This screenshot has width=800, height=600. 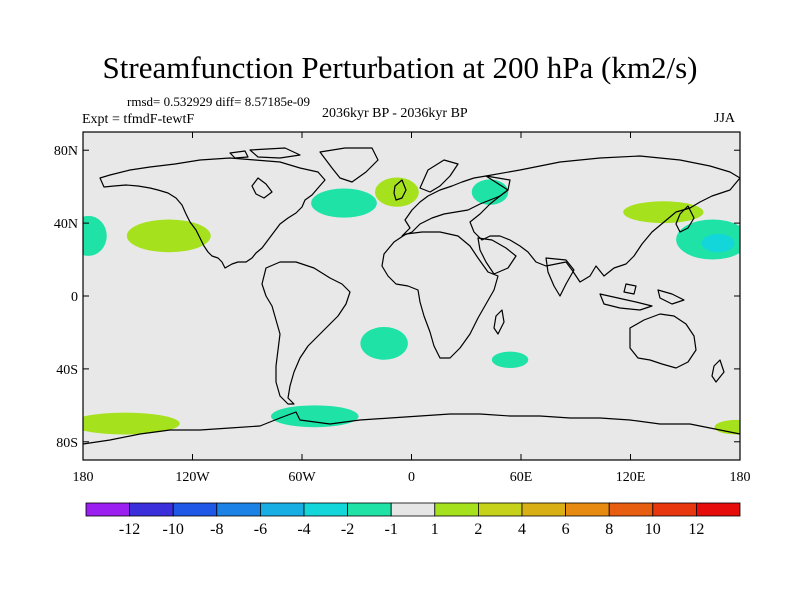 I want to click on anomaly-north-atlantic-negative, so click(x=344, y=203).